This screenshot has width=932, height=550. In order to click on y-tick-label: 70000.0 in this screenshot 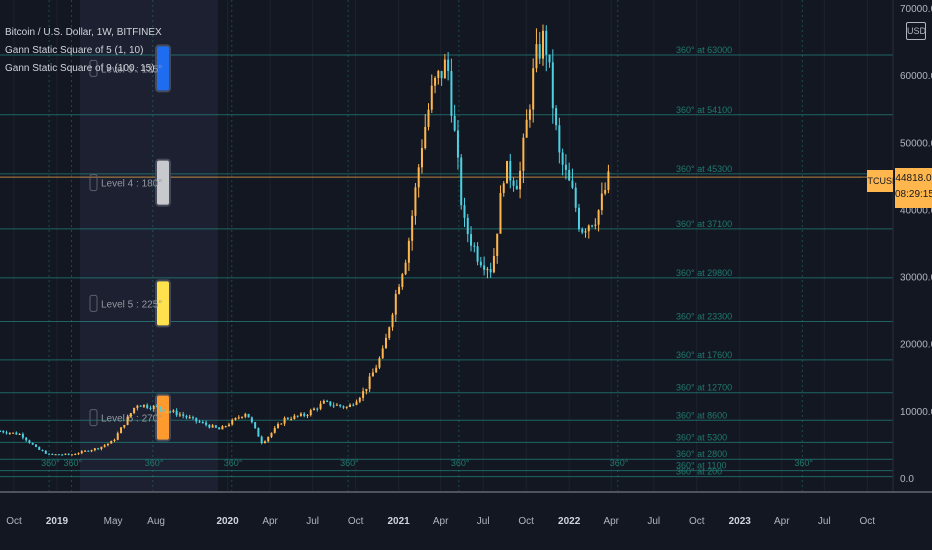, I will do `click(916, 9)`.